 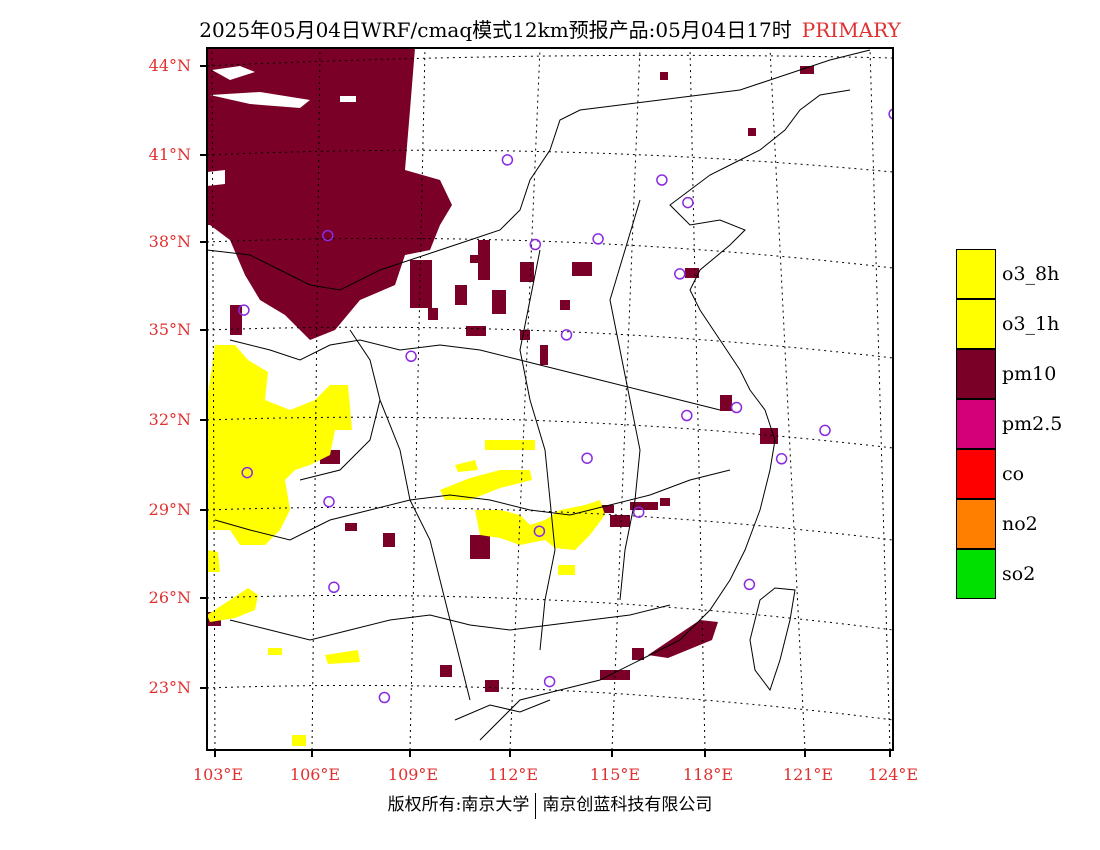 I want to click on lon-label-121: 121°E, so click(x=808, y=774).